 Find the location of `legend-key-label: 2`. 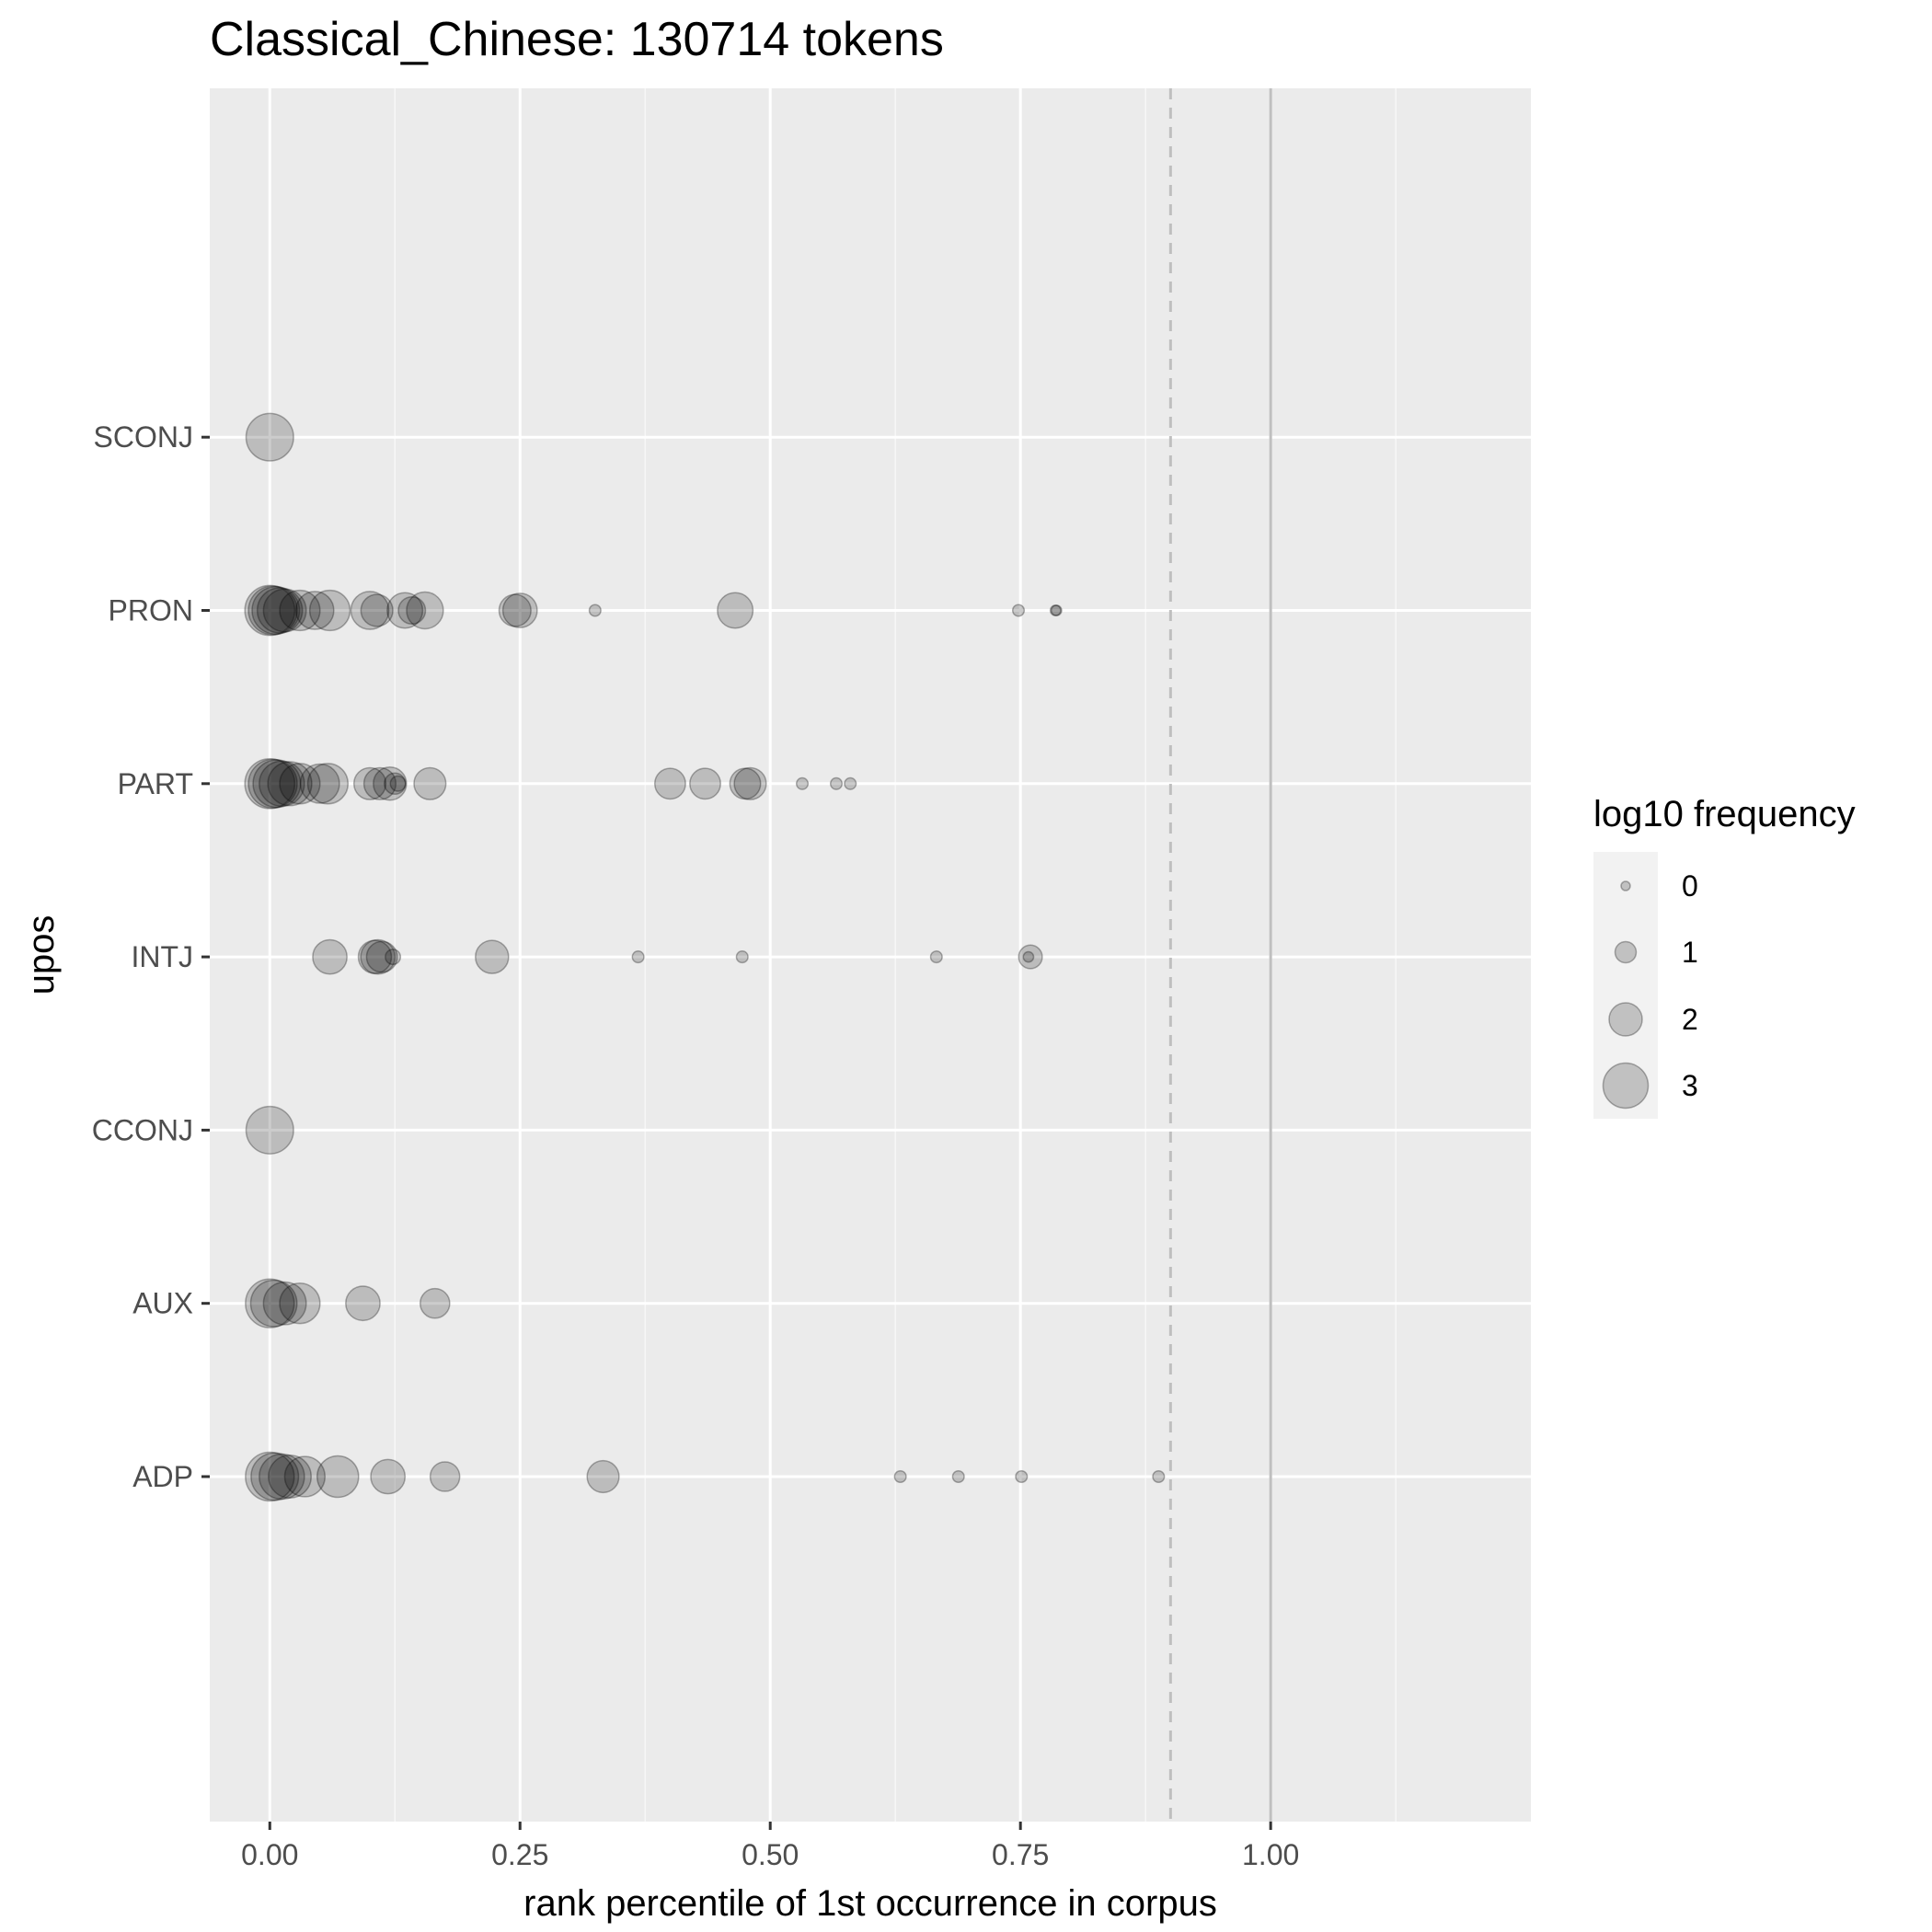

legend-key-label: 2 is located at coordinates (1690, 1020).